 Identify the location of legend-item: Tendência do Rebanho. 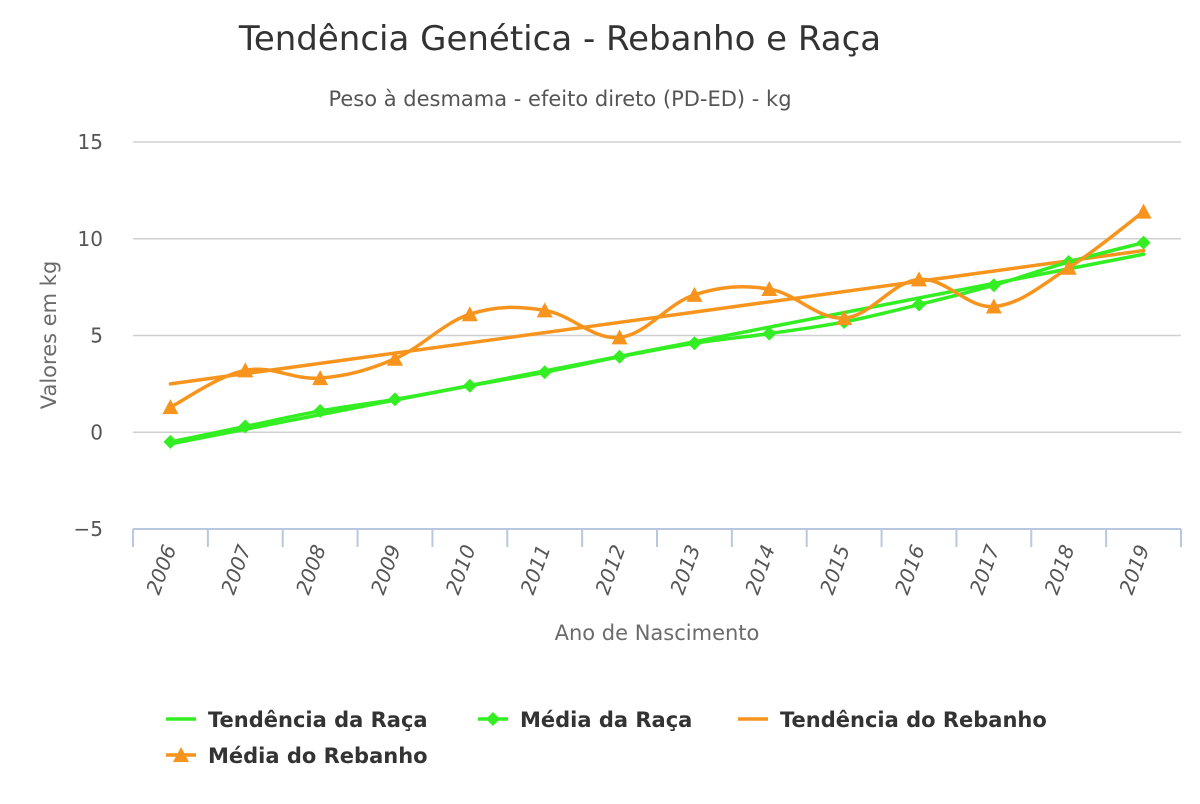
(892, 720).